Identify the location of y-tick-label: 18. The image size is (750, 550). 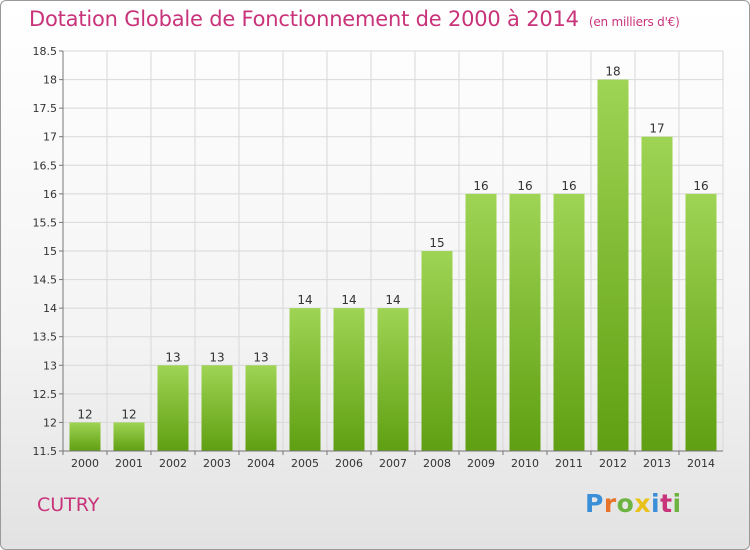
(50, 80).